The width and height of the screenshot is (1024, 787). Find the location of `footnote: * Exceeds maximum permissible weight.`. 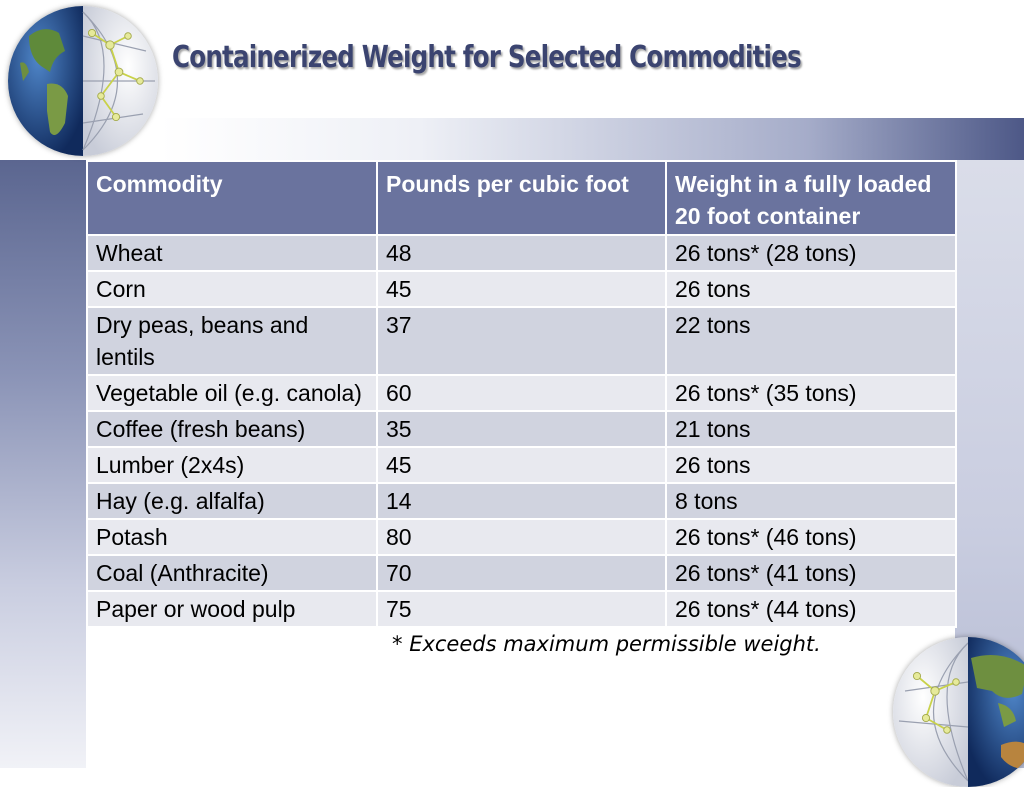

footnote: * Exceeds maximum permissible weight. is located at coordinates (606, 644).